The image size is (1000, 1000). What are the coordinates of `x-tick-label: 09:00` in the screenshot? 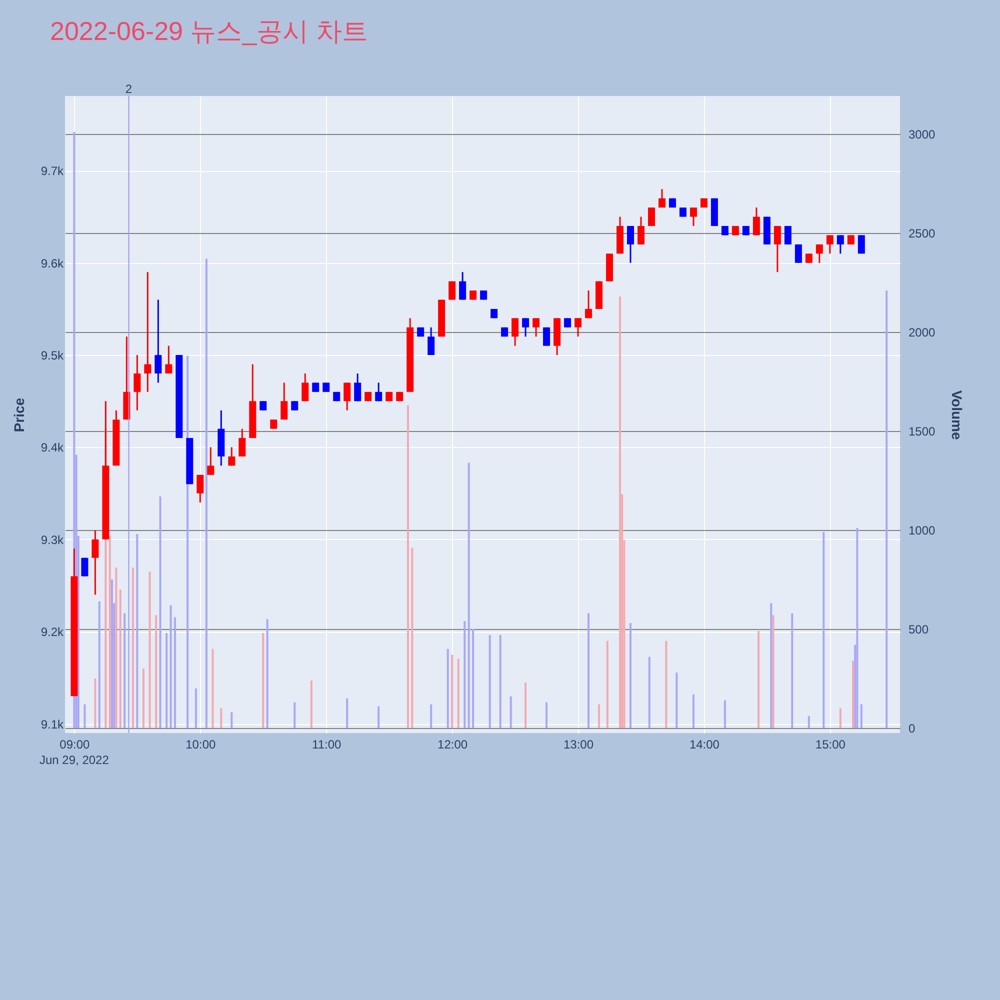 It's located at (75, 745).